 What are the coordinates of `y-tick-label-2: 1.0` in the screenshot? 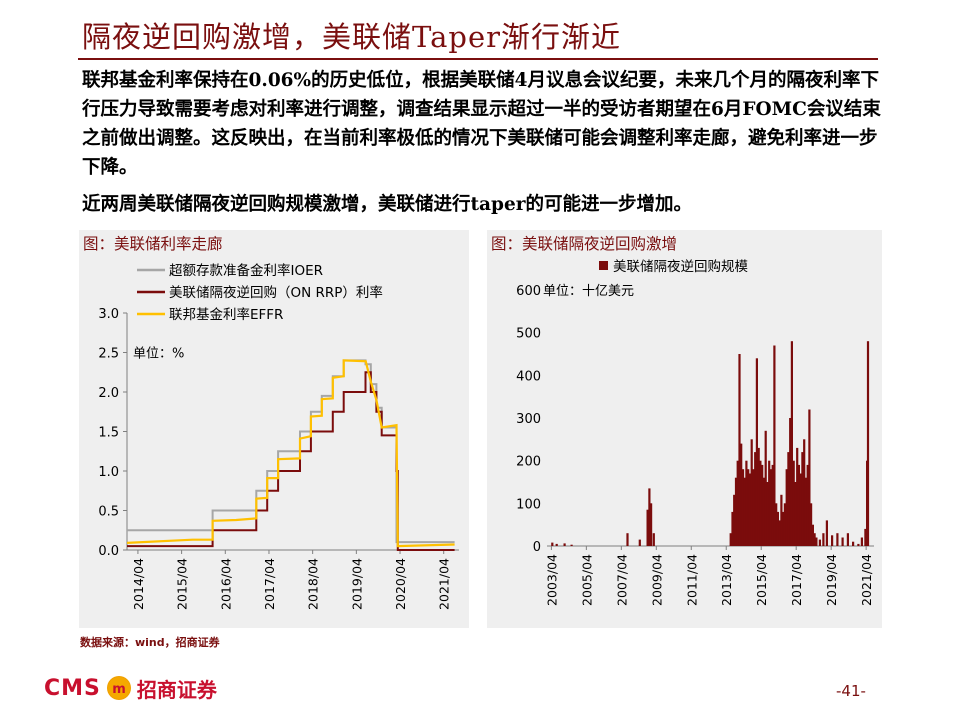 It's located at (108, 472).